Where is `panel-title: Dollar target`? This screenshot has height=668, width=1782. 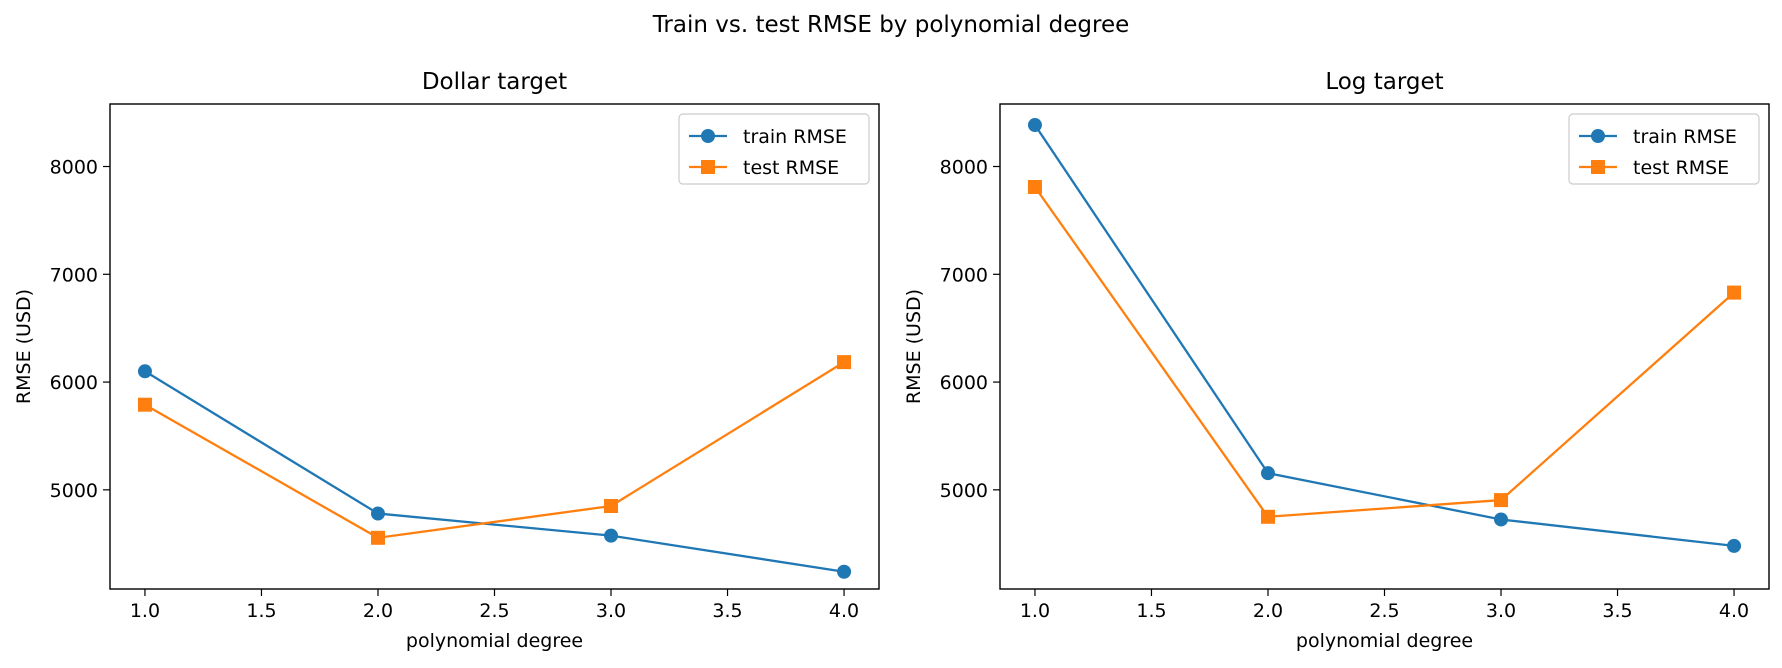
panel-title: Dollar target is located at coordinates (494, 82).